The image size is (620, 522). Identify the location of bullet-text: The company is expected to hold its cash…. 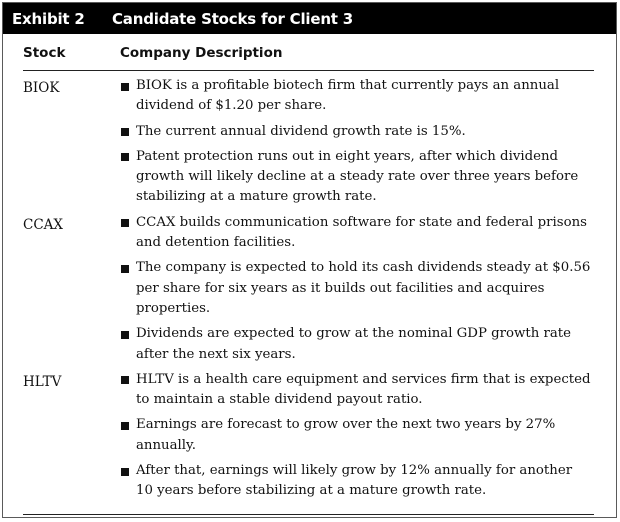
(363, 288).